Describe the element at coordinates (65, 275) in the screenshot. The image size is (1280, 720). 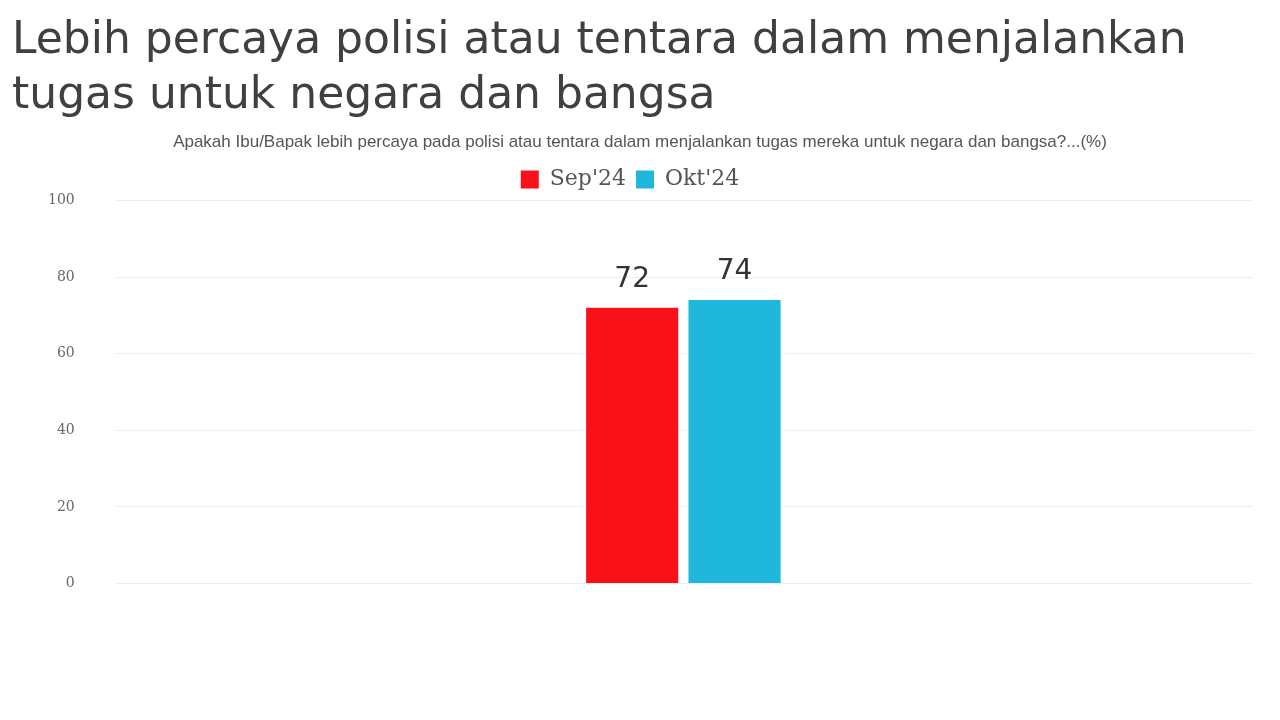
I see `y-tick-label: 80` at that location.